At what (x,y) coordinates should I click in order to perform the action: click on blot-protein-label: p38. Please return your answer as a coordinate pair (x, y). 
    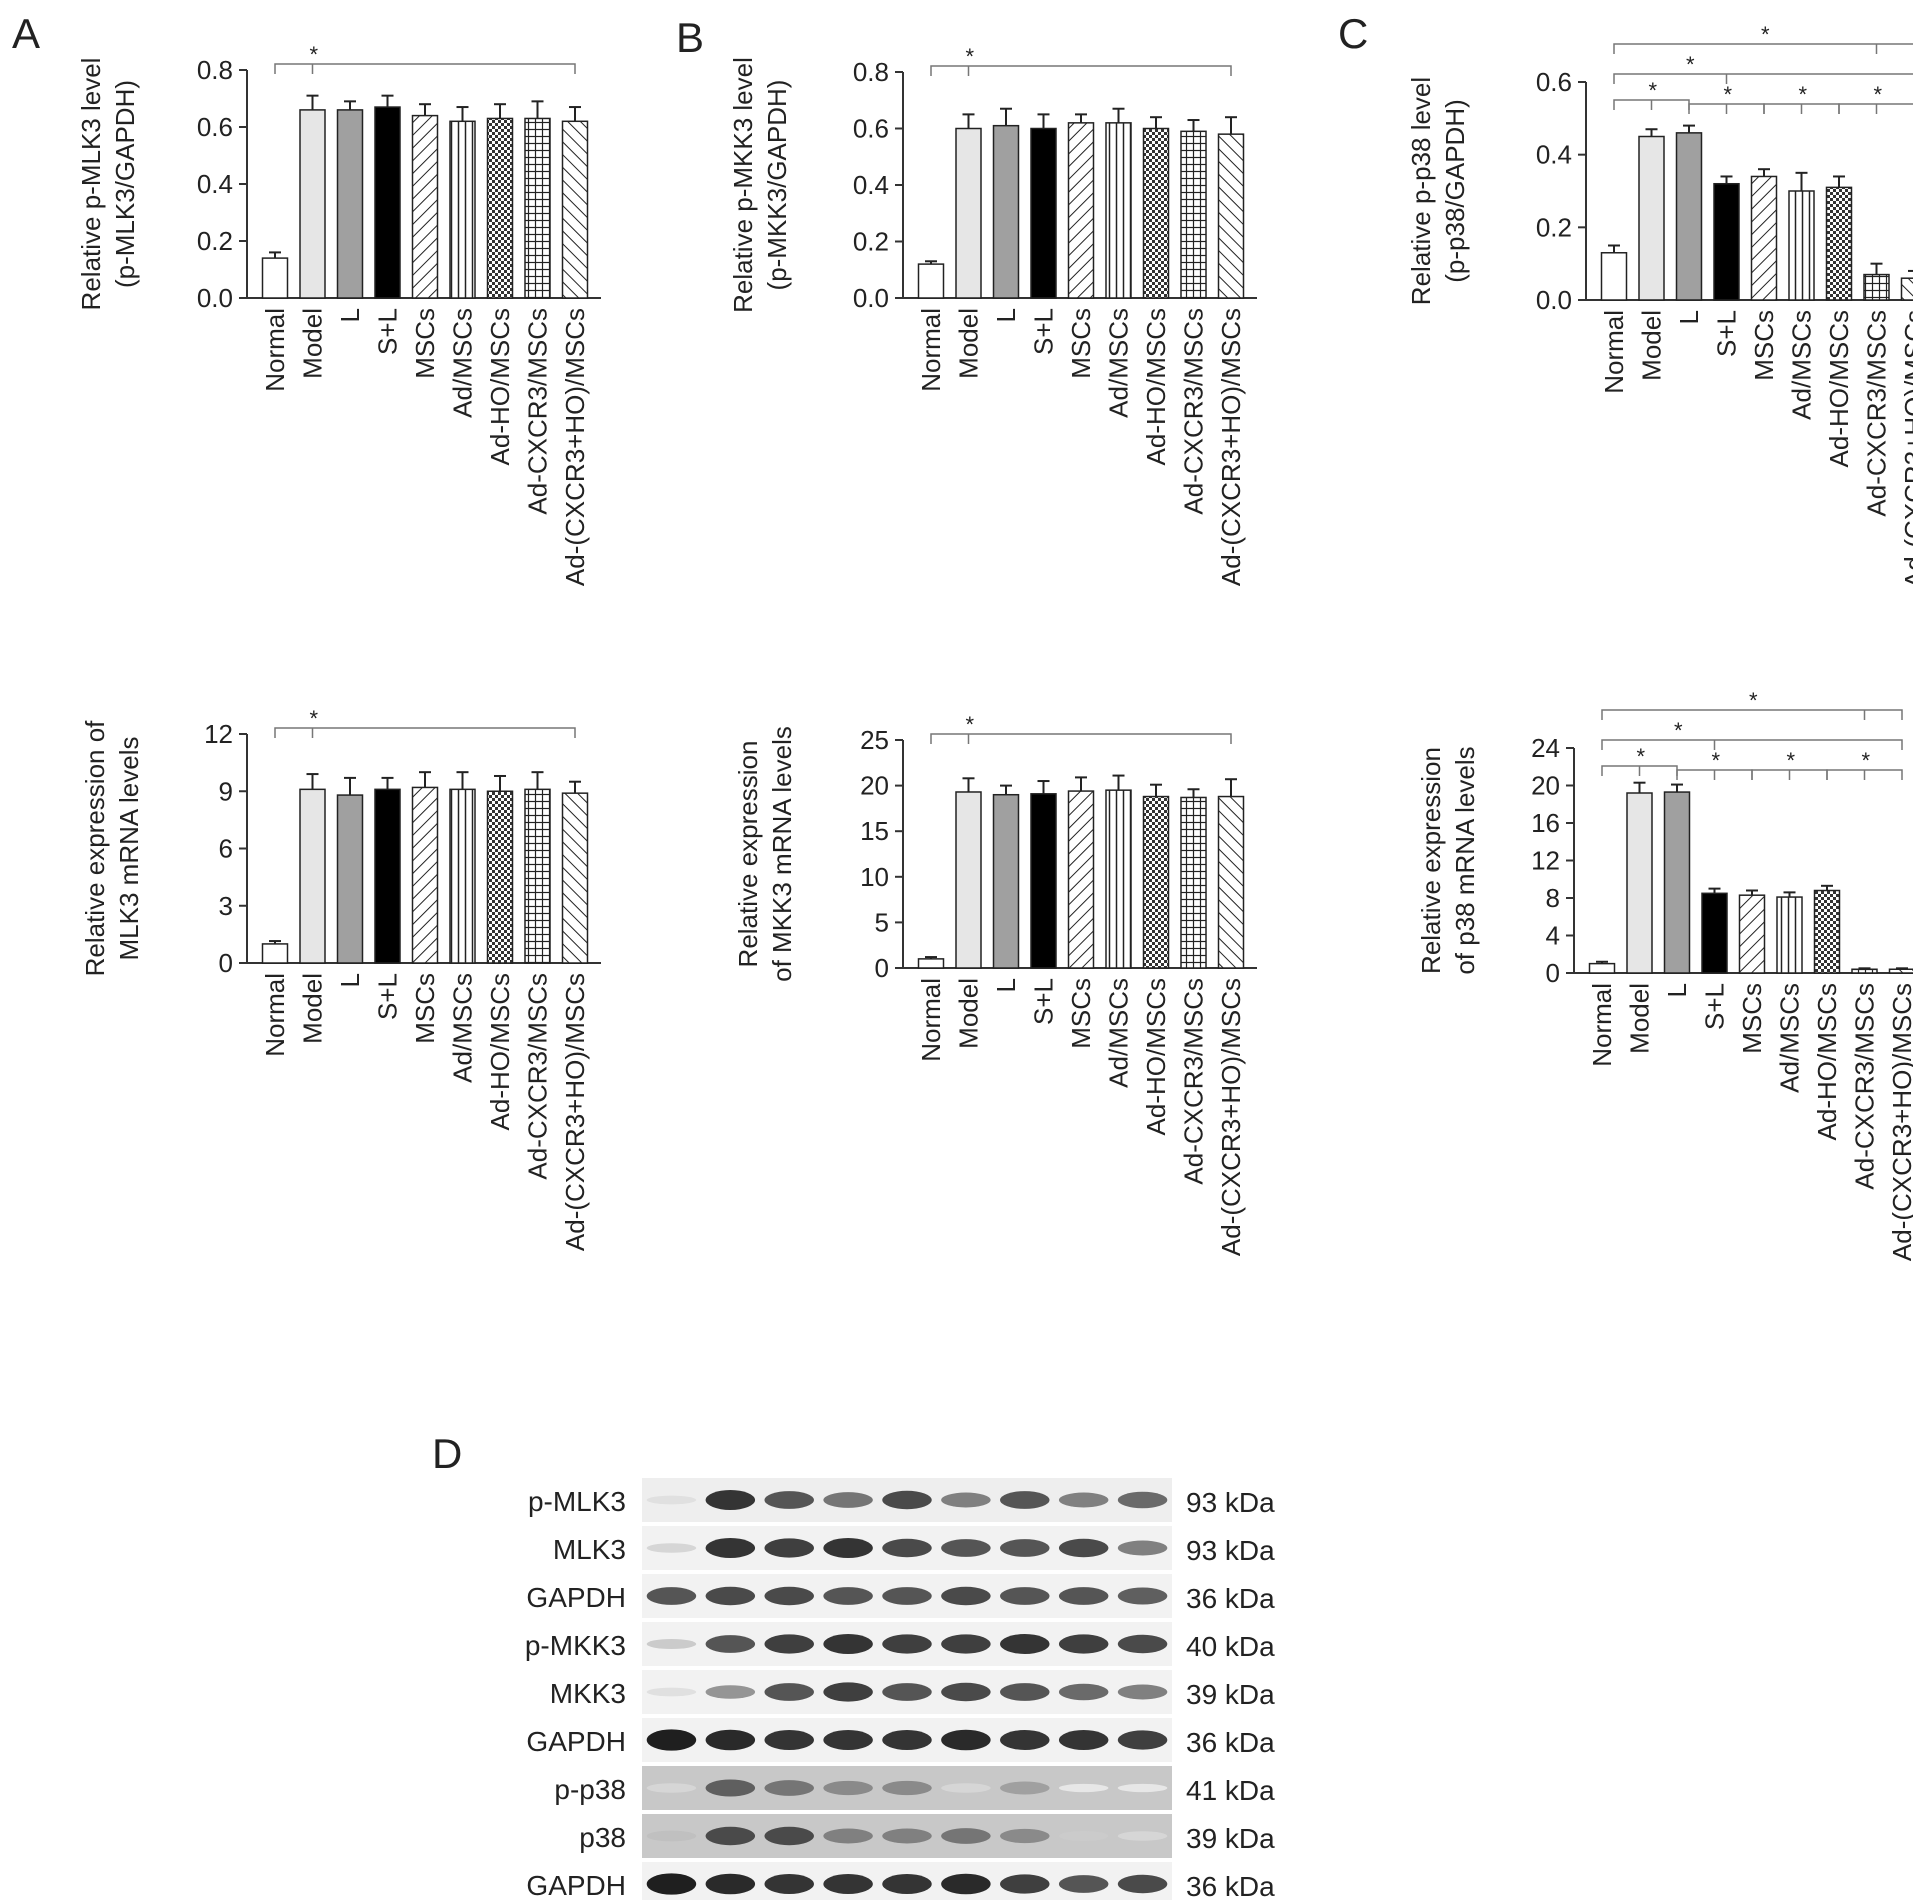
    Looking at the image, I should click on (602, 1837).